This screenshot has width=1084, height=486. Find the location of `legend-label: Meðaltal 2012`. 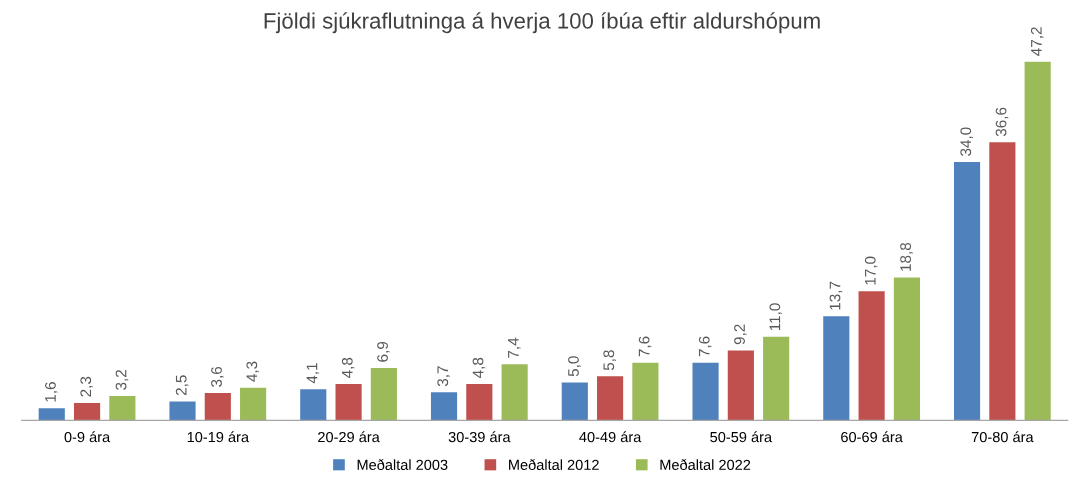

legend-label: Meðaltal 2012 is located at coordinates (554, 464).